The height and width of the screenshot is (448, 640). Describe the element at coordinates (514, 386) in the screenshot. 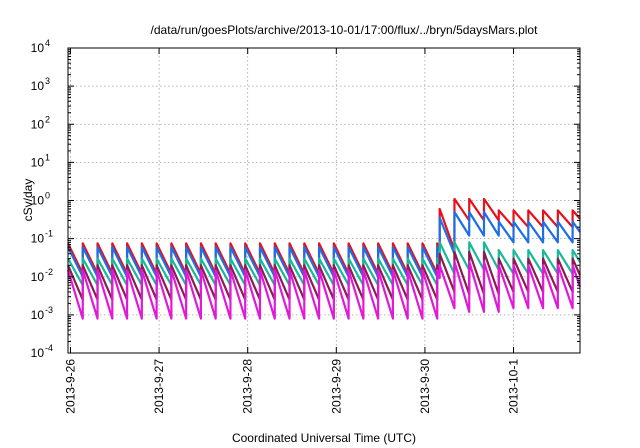

I see `x-tick-label: 2013-10-1` at that location.